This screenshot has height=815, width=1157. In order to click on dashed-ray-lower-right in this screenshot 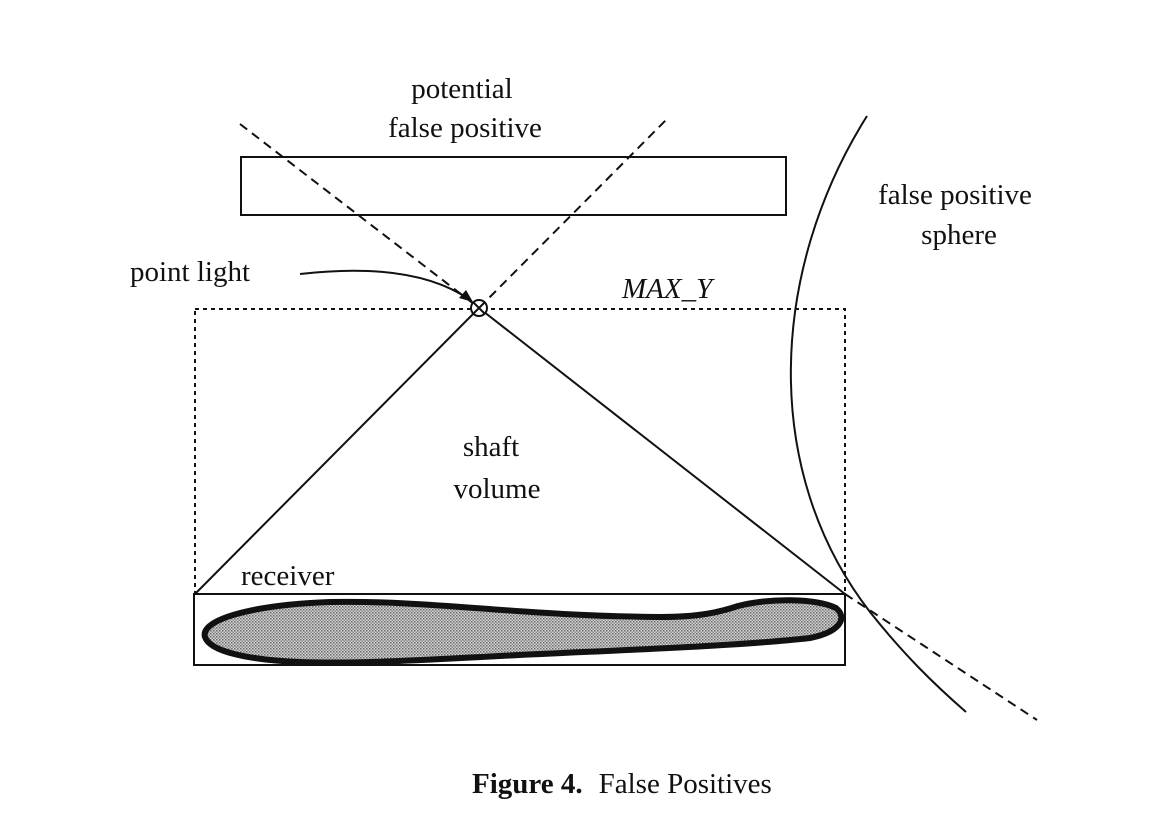, I will do `click(941, 657)`.